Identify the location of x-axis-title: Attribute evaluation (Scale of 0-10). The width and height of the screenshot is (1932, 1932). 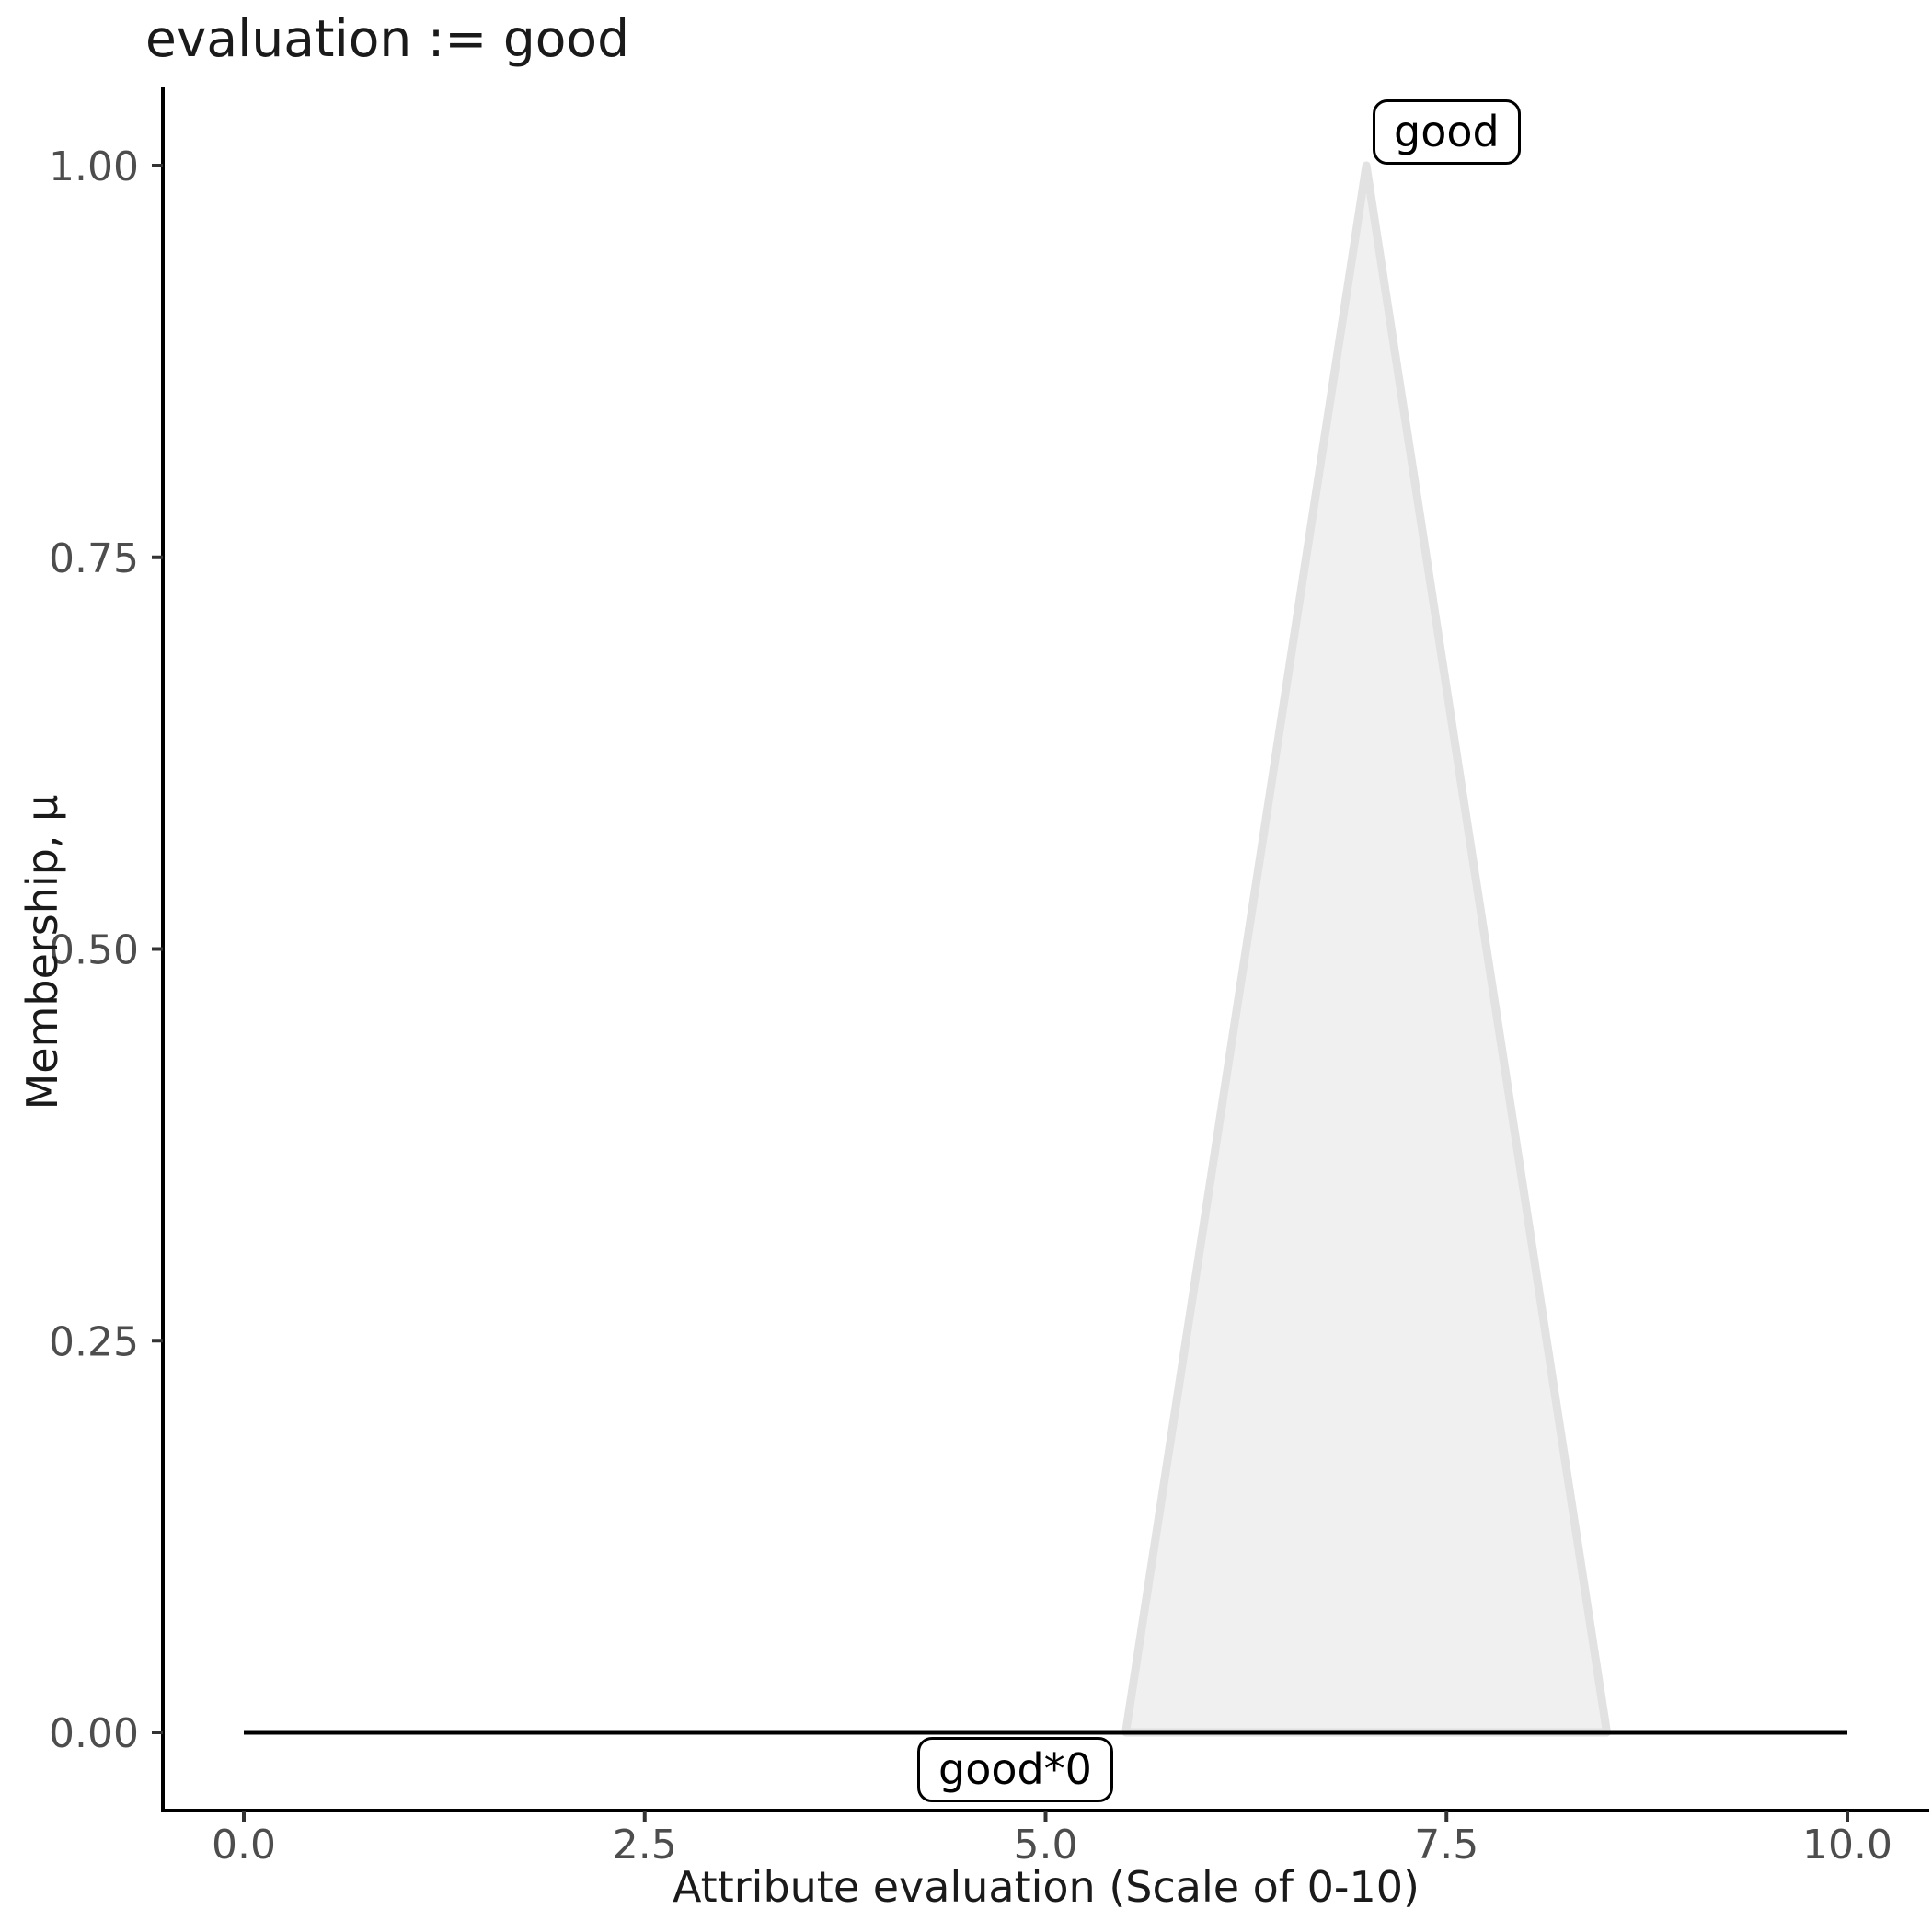
(1046, 1887).